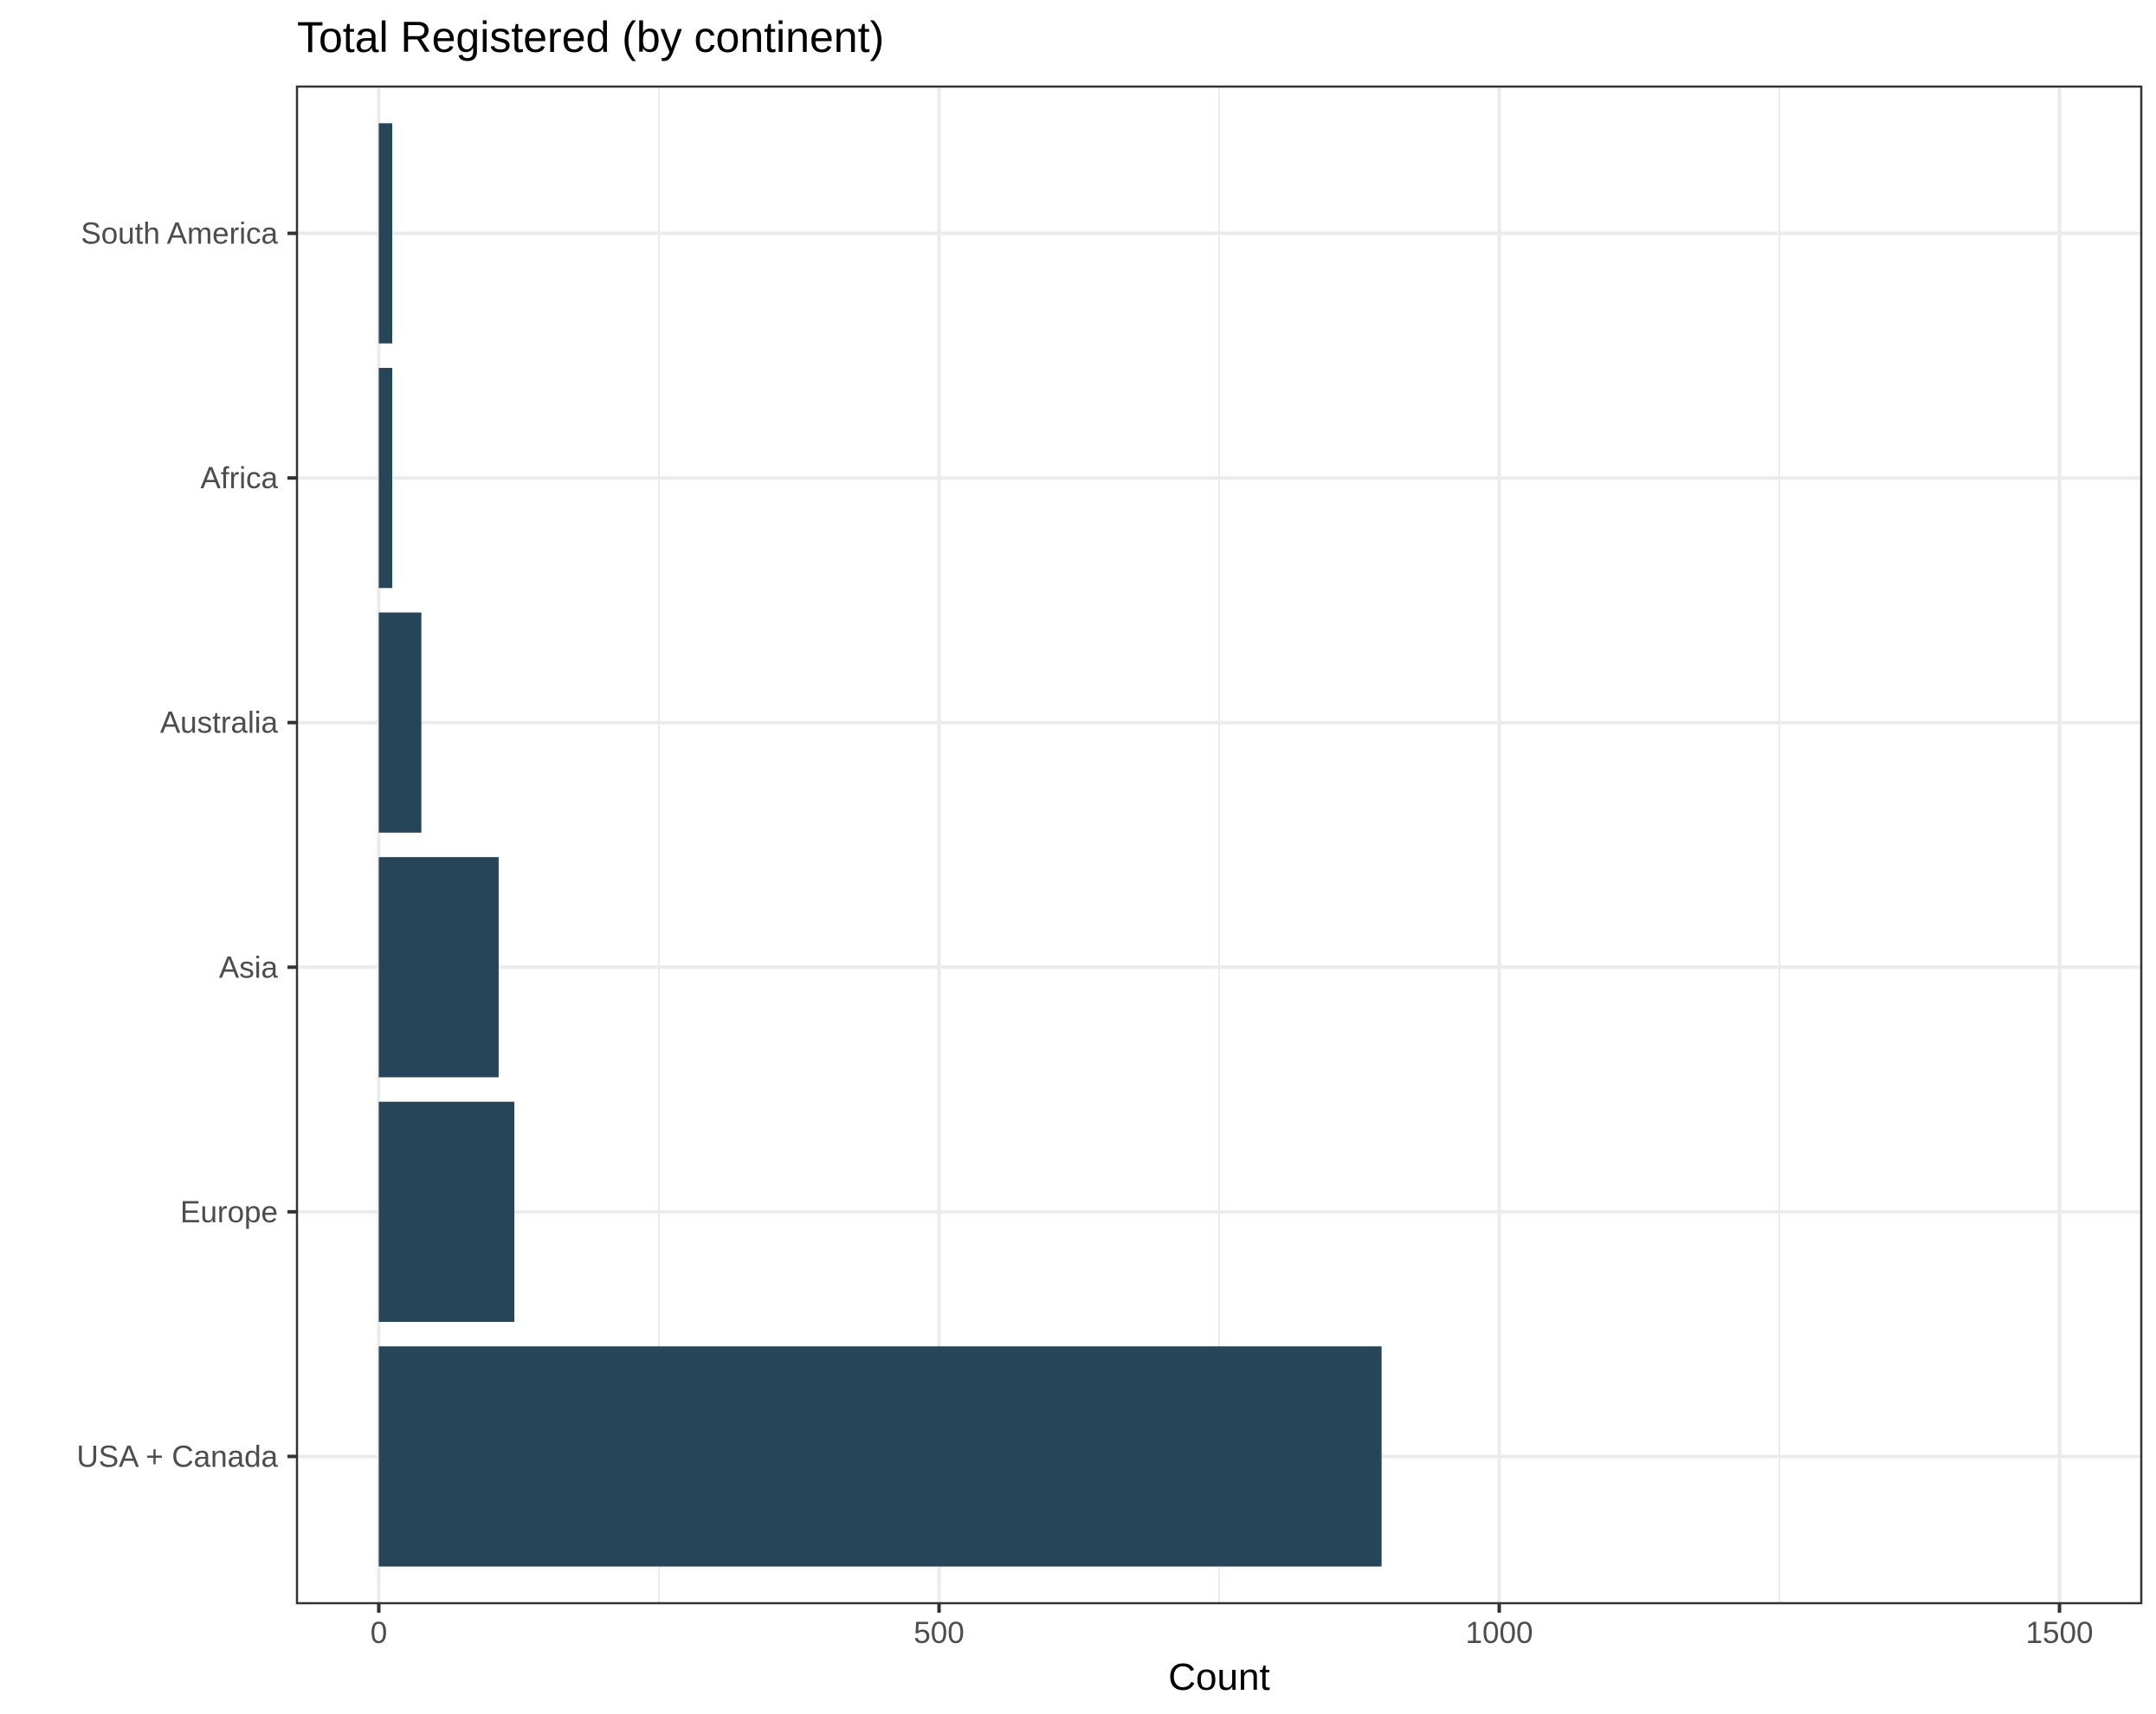 Image resolution: width=2156 pixels, height=1714 pixels. I want to click on bar-south-america, so click(385, 234).